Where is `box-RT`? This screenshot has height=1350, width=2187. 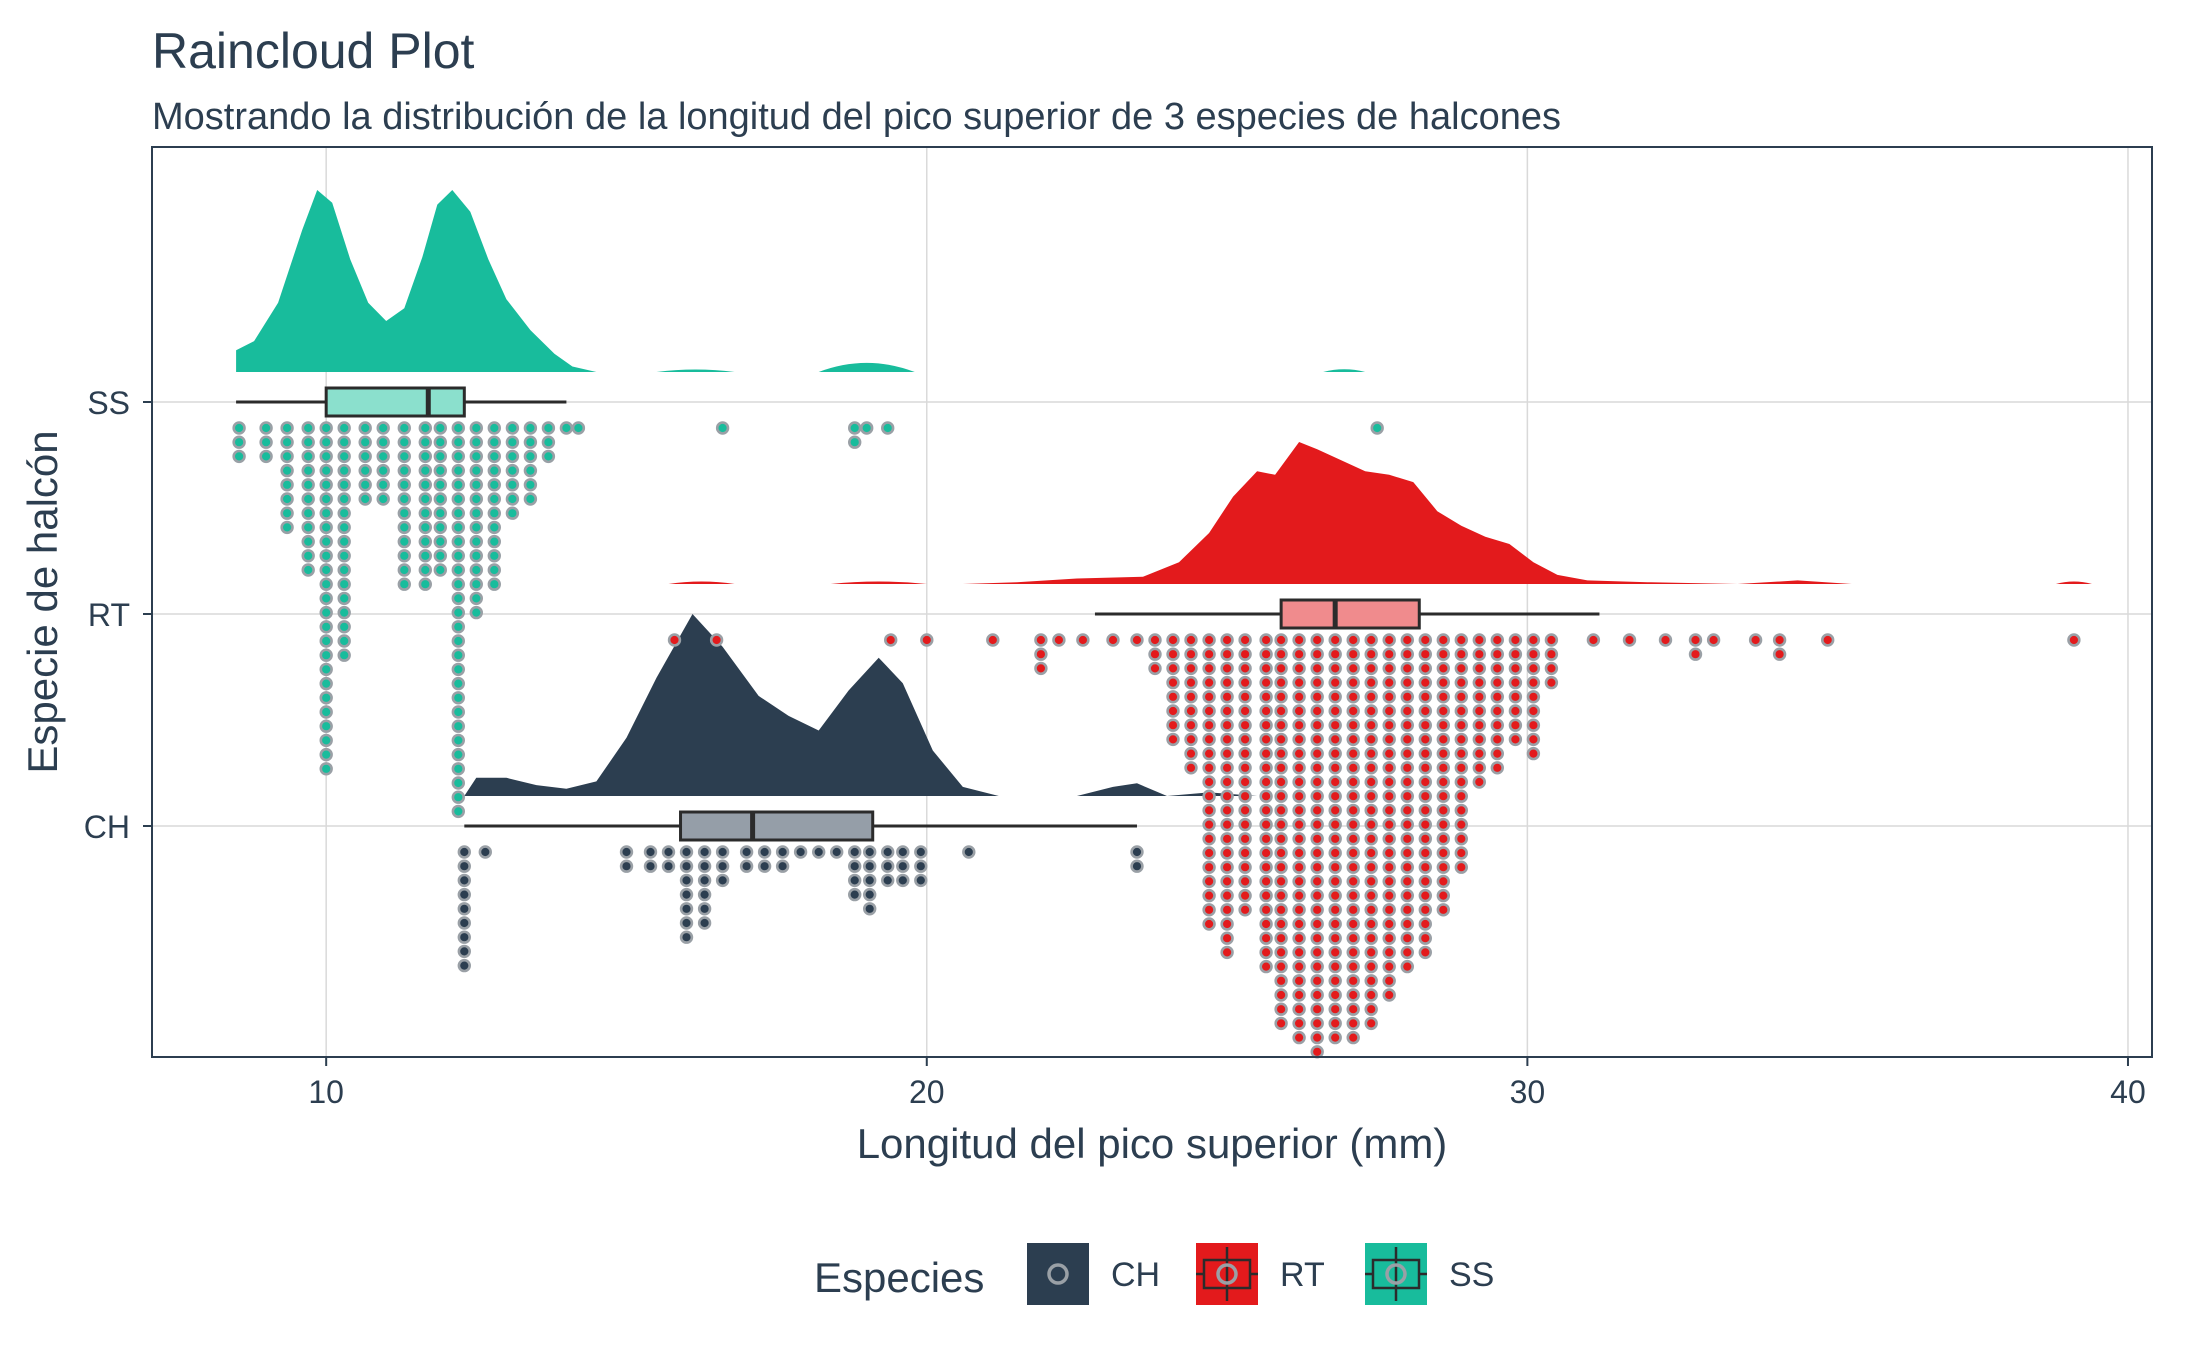 box-RT is located at coordinates (1350, 614).